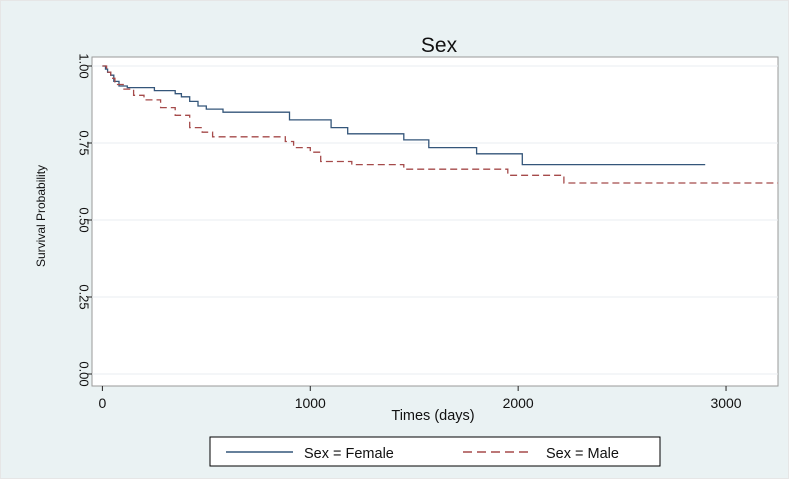  What do you see at coordinates (84, 65) in the screenshot?
I see `y-tick-label: 1.00` at bounding box center [84, 65].